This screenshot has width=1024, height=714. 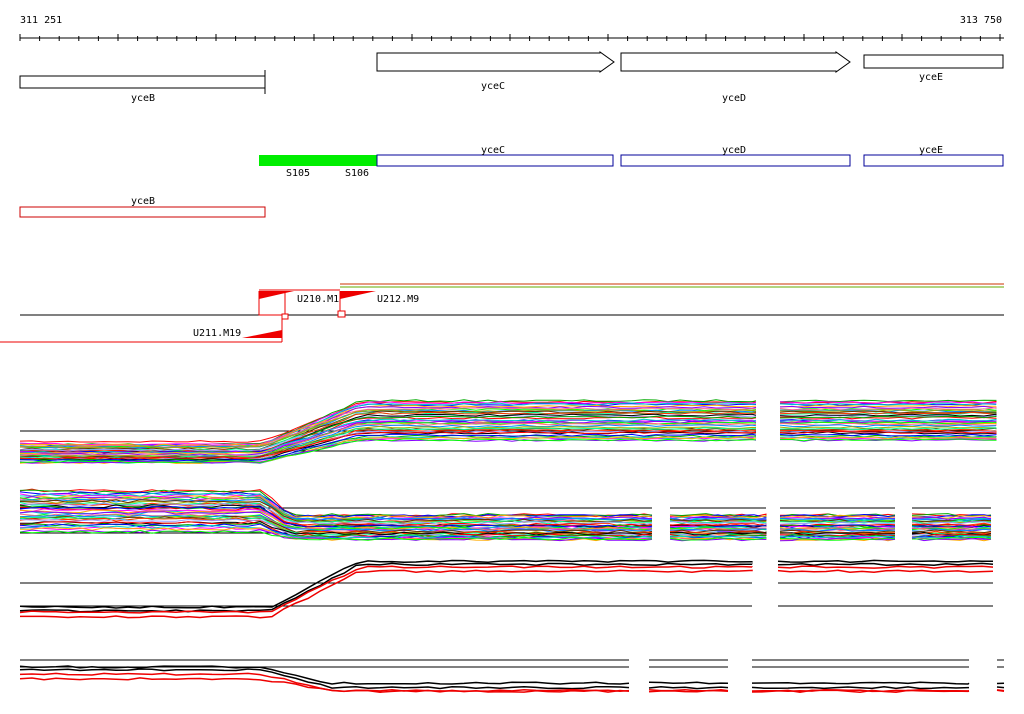 I want to click on ruler-end-label: 313 750, so click(x=981, y=20).